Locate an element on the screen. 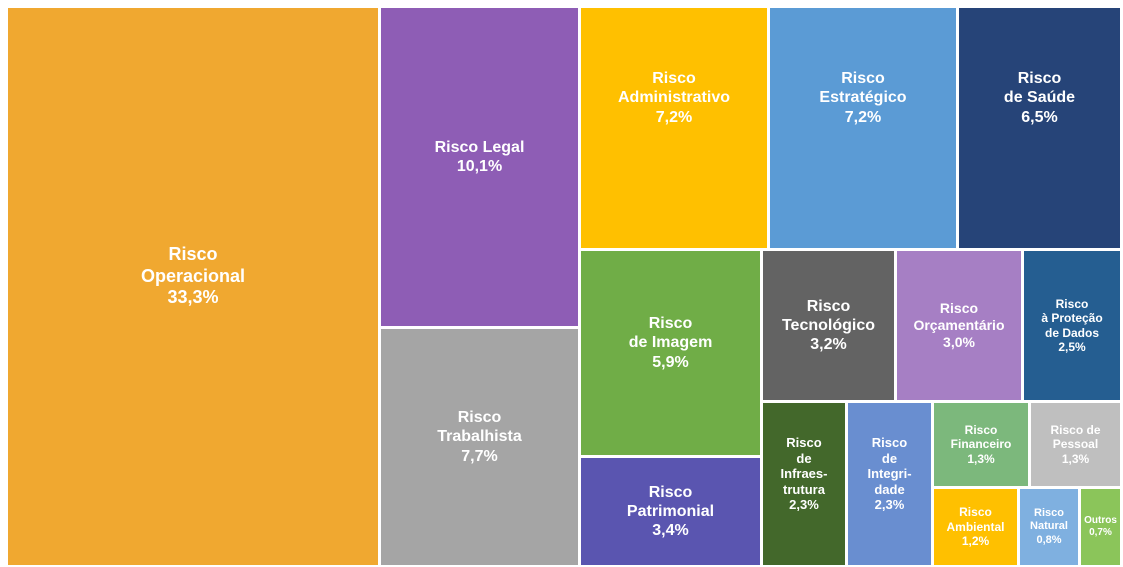 The image size is (1123, 567). tile-label: Risco Estratégico 7,2% is located at coordinates (862, 98).